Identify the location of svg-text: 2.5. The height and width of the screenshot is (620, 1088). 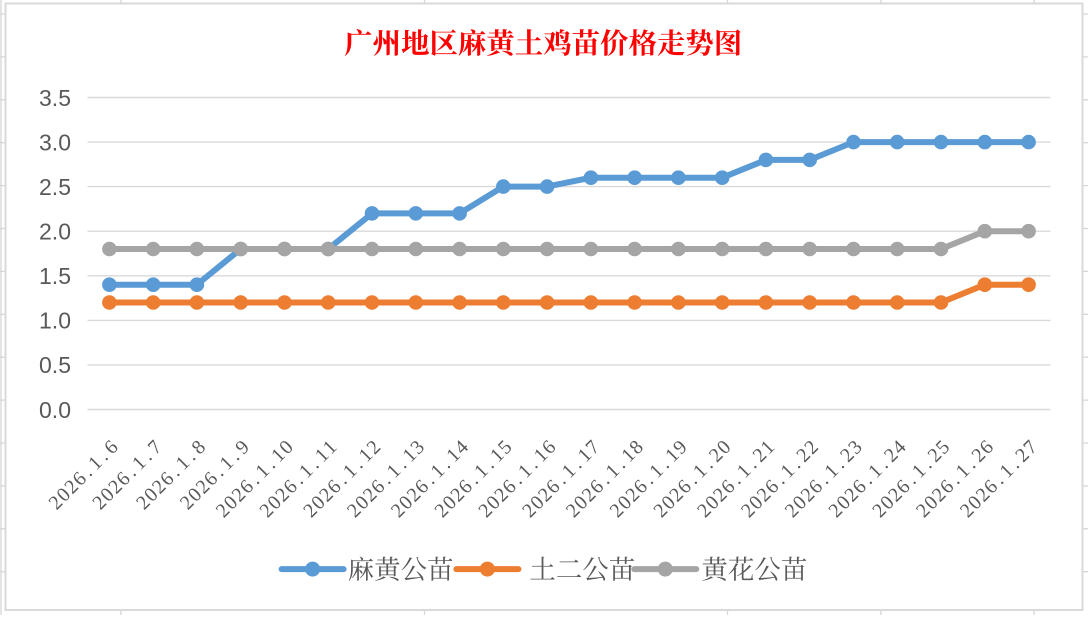
(55, 187).